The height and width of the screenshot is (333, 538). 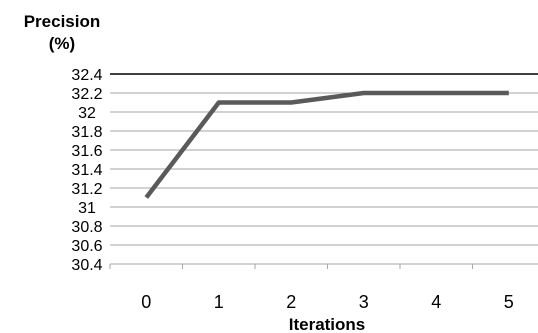 I want to click on x-axis, so click(x=323, y=266).